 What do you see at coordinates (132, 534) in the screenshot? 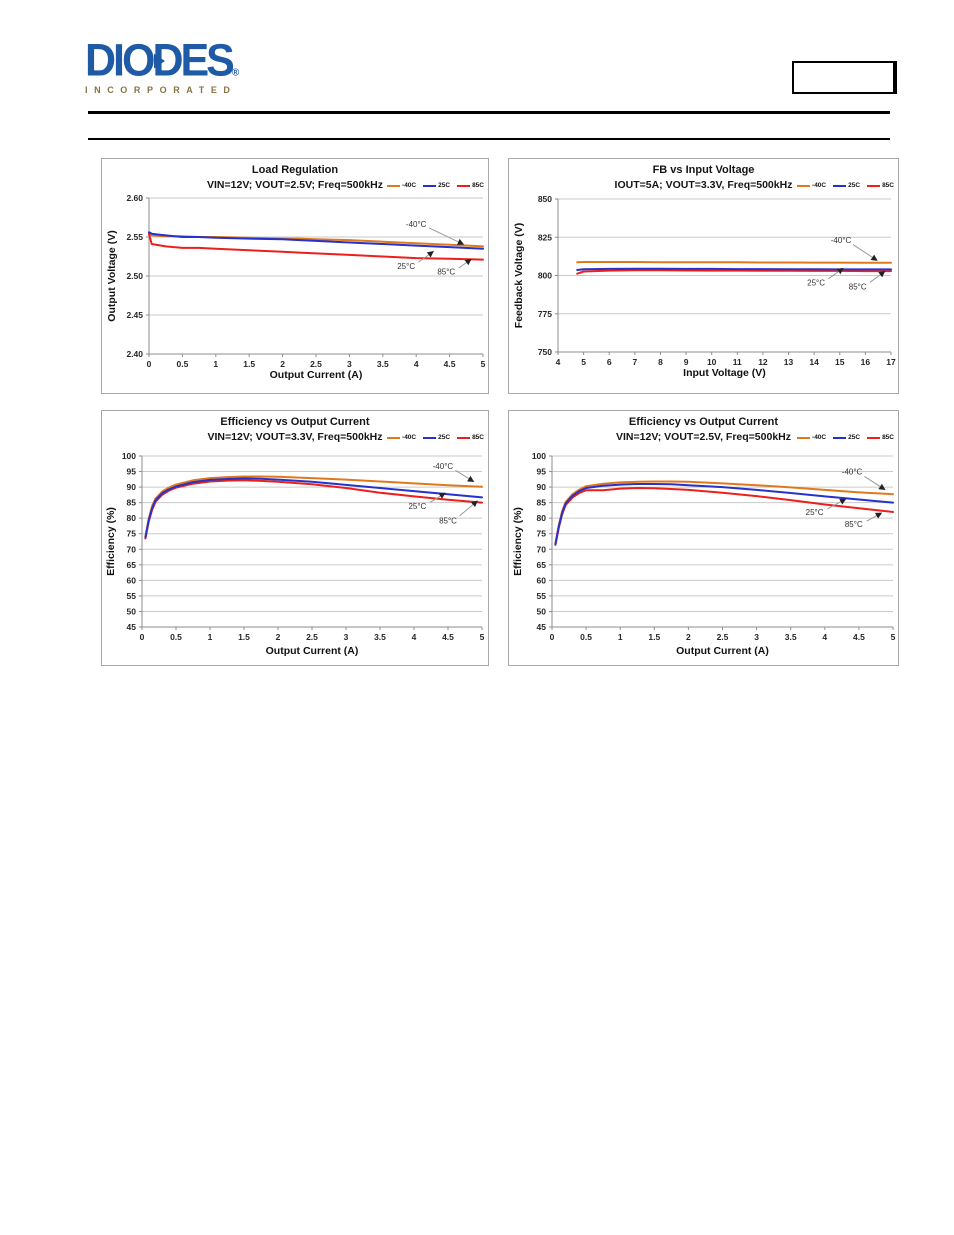
I see `svg-text: 75` at bounding box center [132, 534].